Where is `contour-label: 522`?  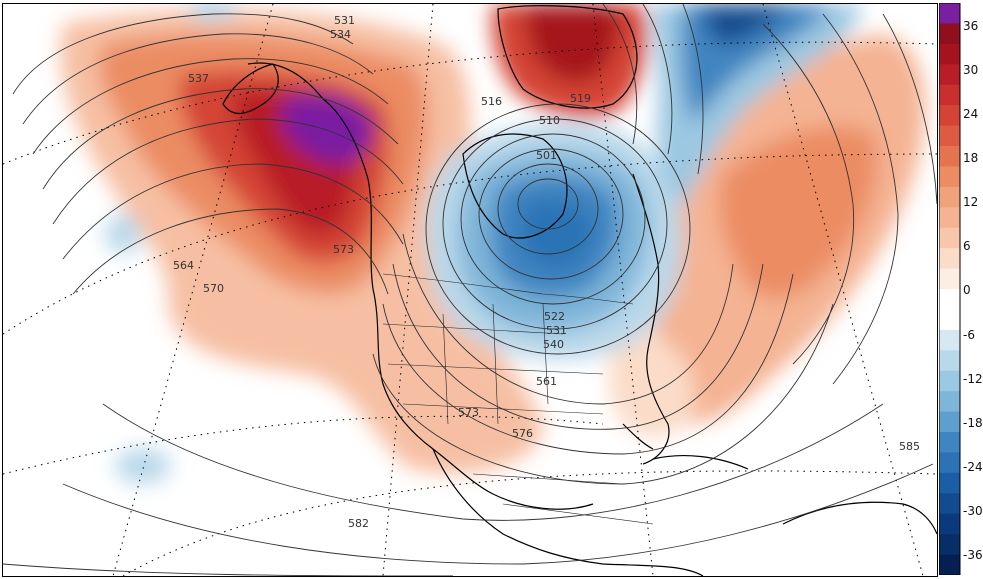 contour-label: 522 is located at coordinates (554, 316).